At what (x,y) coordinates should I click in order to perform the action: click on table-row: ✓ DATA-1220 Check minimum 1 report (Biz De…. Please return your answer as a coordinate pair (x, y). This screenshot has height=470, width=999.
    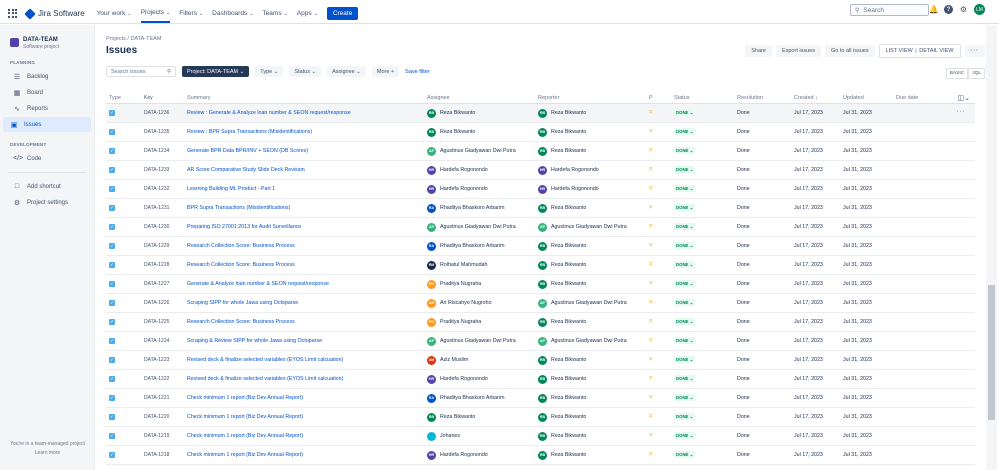
    Looking at the image, I should click on (540, 417).